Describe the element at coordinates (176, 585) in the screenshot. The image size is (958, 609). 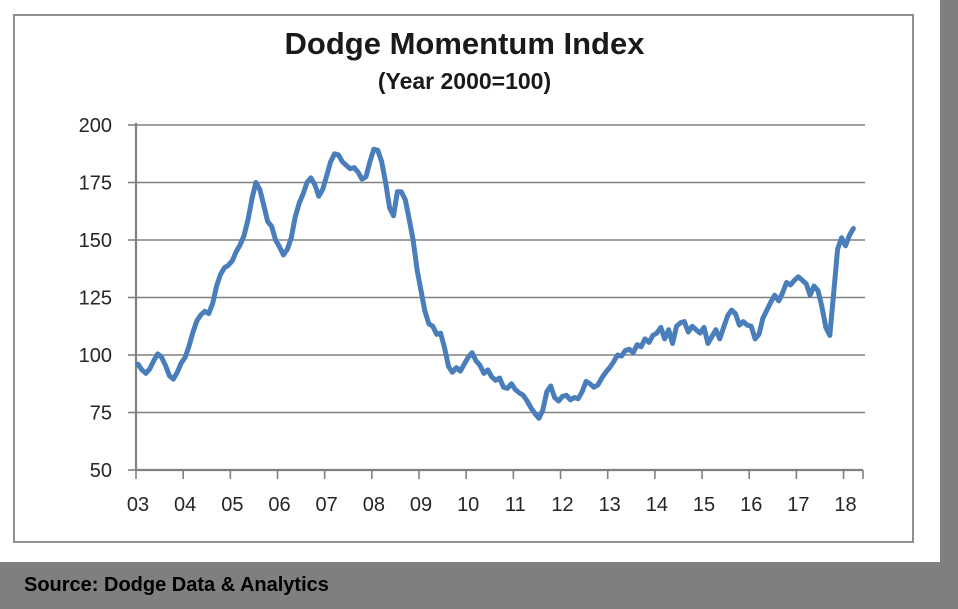
I see `source-text: Source: Dodge Data & Analytics` at that location.